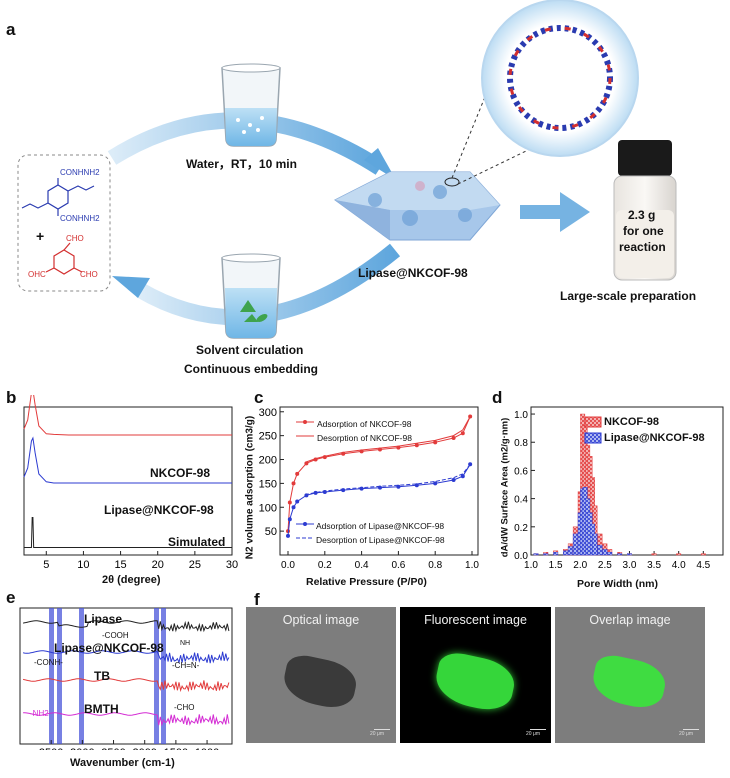  I want to click on d-legend-swatch-blue, so click(593, 438).